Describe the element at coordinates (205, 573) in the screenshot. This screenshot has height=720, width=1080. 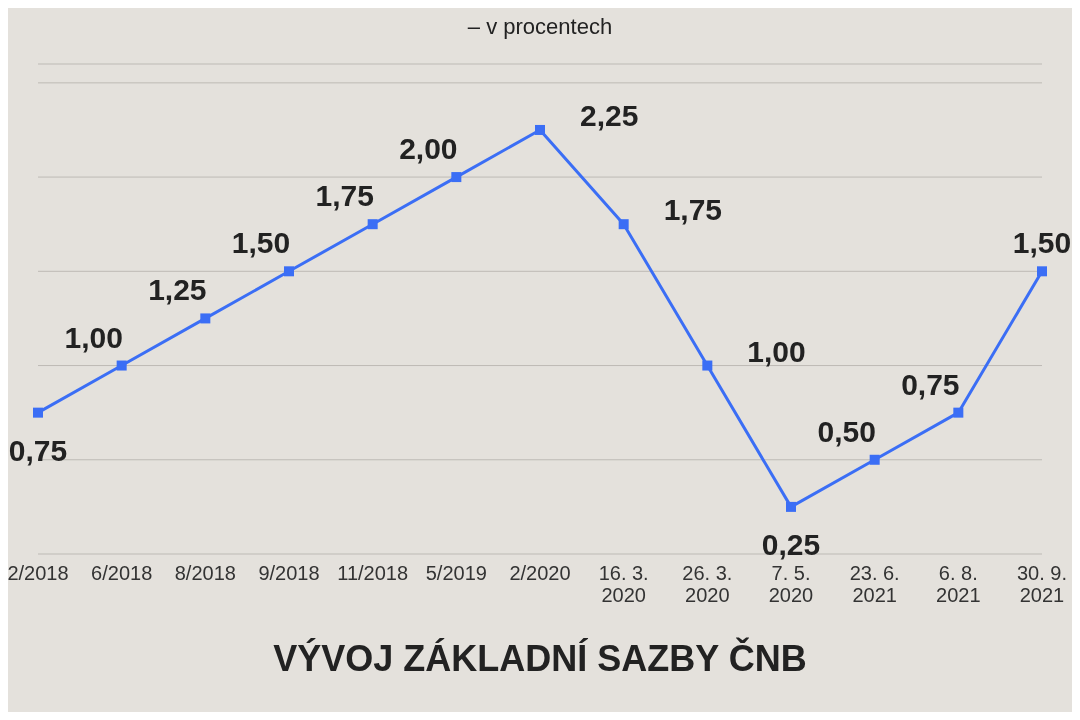
I see `x-tick-label: 8/2018` at that location.